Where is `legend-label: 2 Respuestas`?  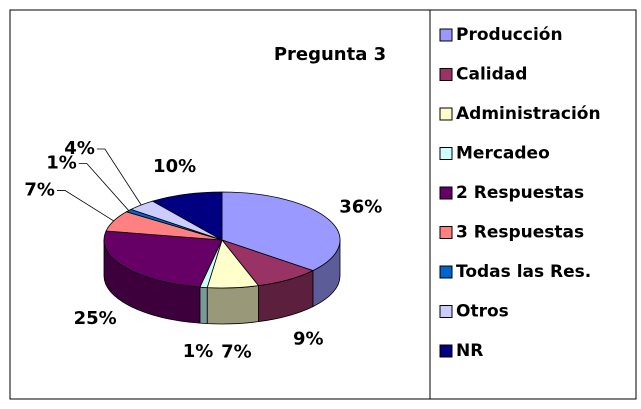 legend-label: 2 Respuestas is located at coordinates (520, 193).